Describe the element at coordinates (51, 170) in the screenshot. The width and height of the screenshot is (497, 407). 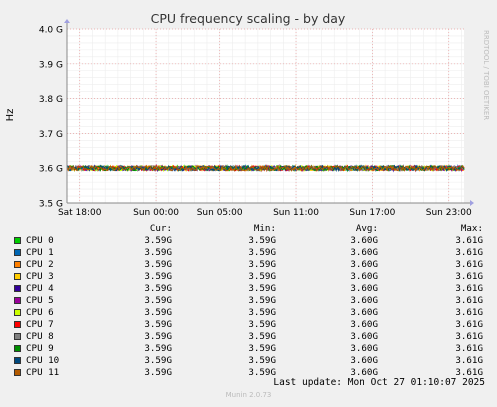
I see `y-tick-label: 3.6 G` at that location.